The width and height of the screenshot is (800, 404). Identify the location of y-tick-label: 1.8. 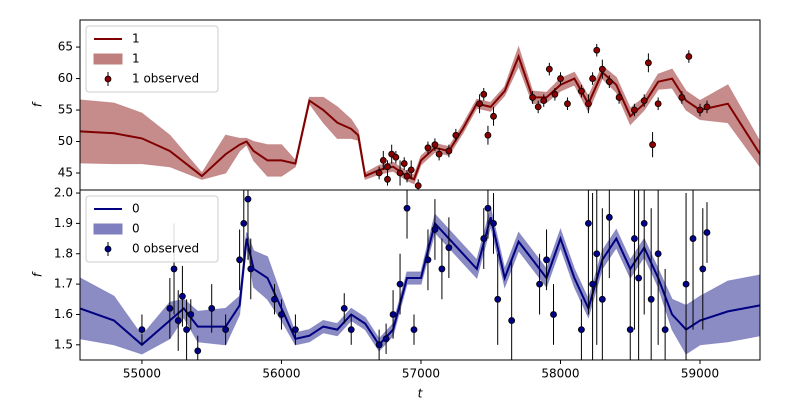
(63, 253).